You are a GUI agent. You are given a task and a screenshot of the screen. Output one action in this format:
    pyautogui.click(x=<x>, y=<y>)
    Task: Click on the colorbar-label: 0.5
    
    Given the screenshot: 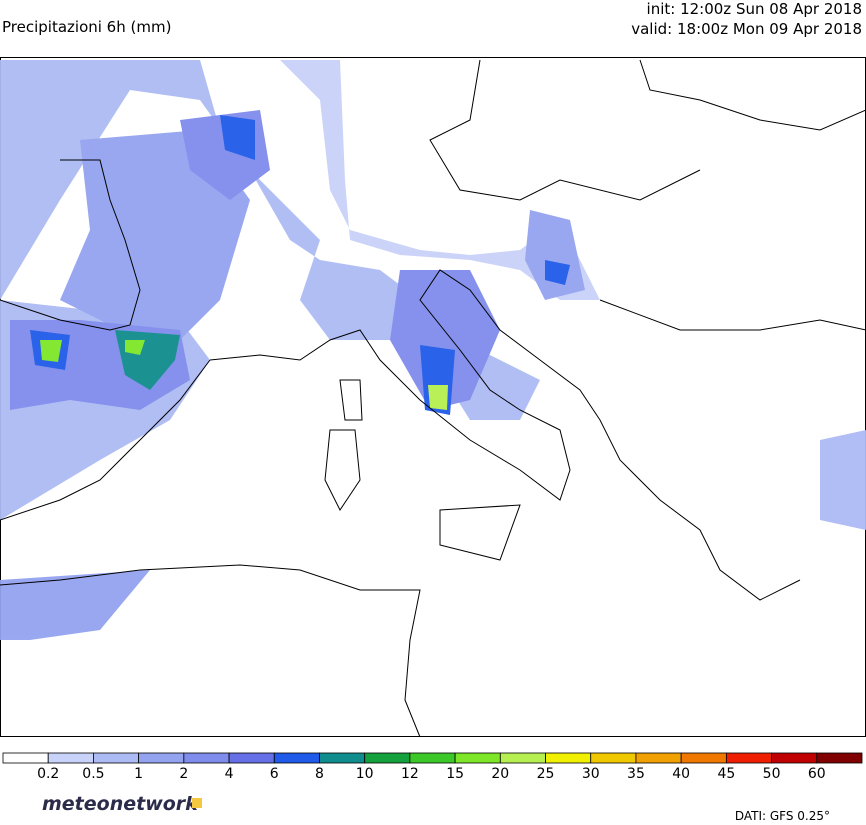 What is the action you would take?
    pyautogui.click(x=93, y=774)
    